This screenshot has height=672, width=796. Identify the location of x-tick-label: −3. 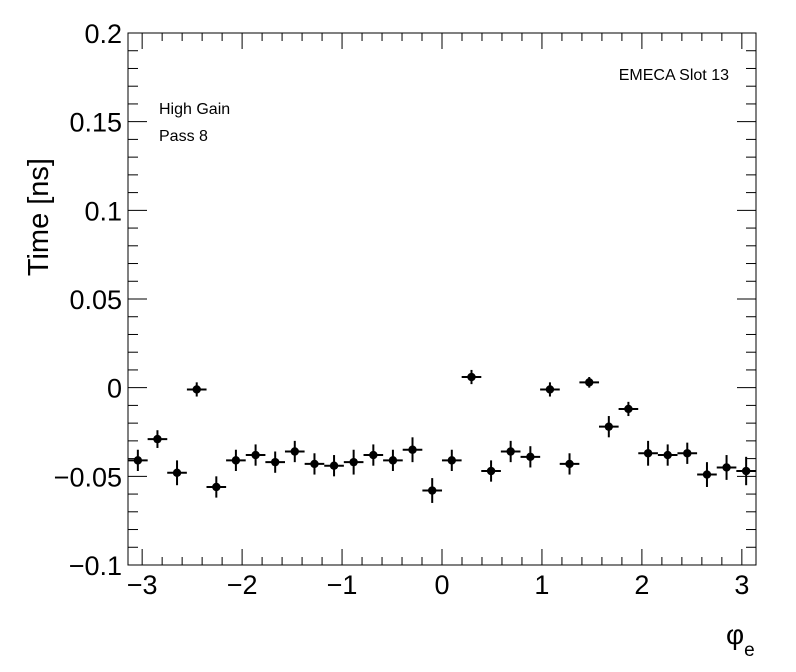
(142, 585).